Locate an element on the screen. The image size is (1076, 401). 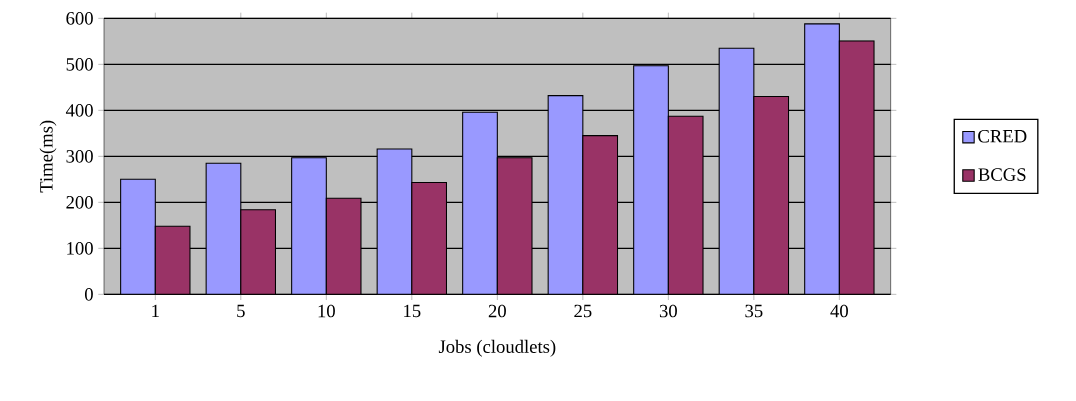
legend-label: BCGS is located at coordinates (1002, 174).